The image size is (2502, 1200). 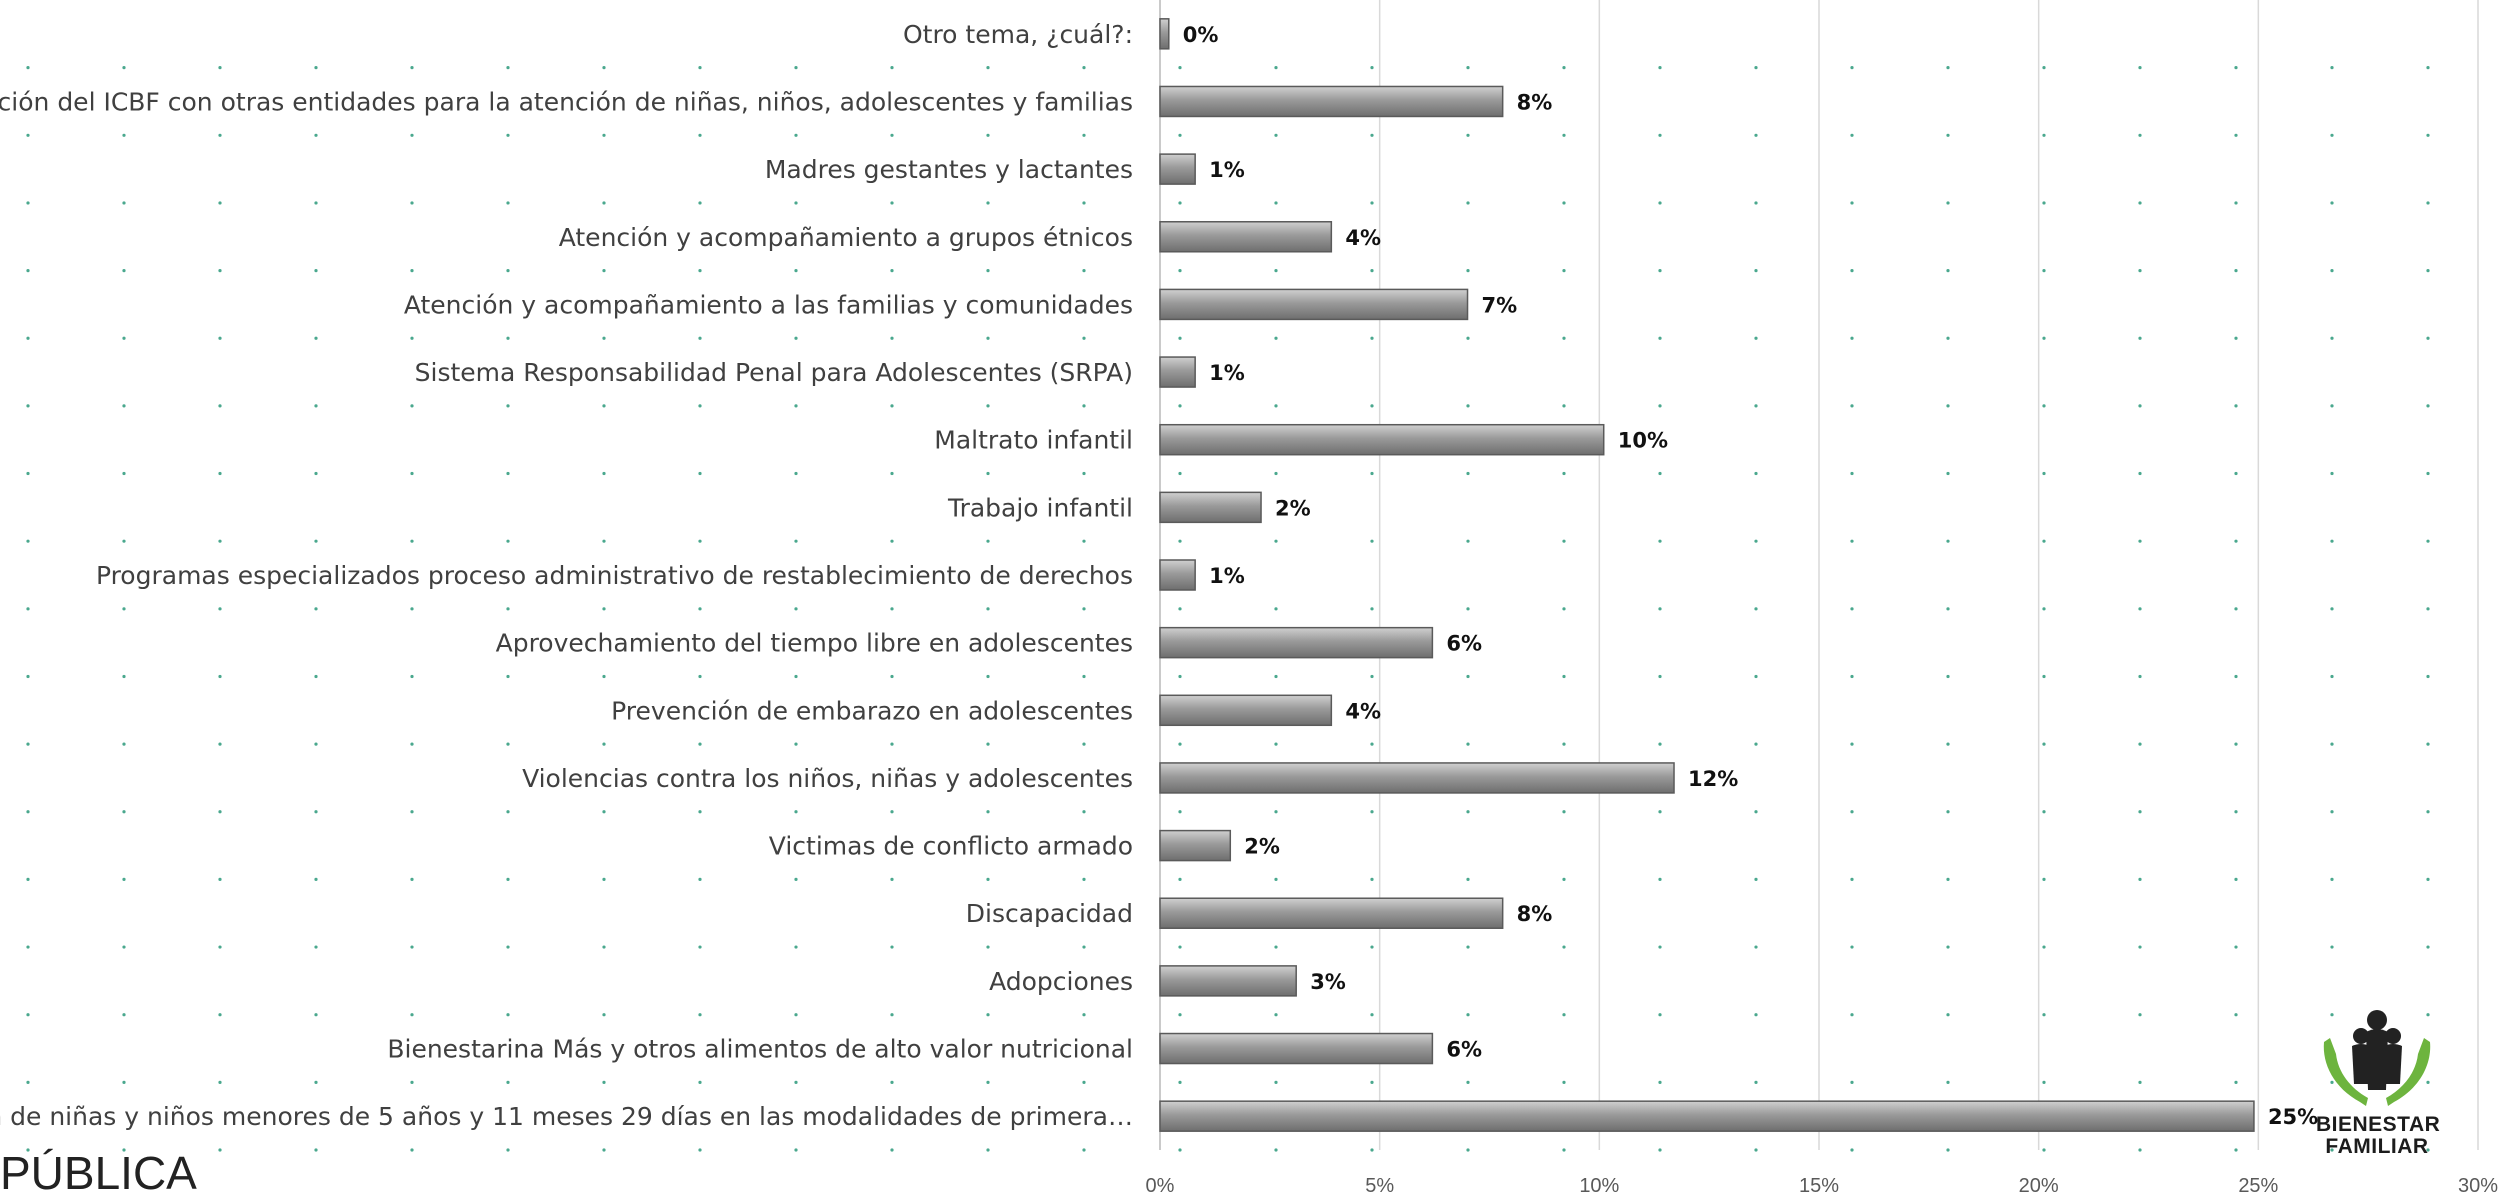 I want to click on data-label: 8%, so click(x=1535, y=914).